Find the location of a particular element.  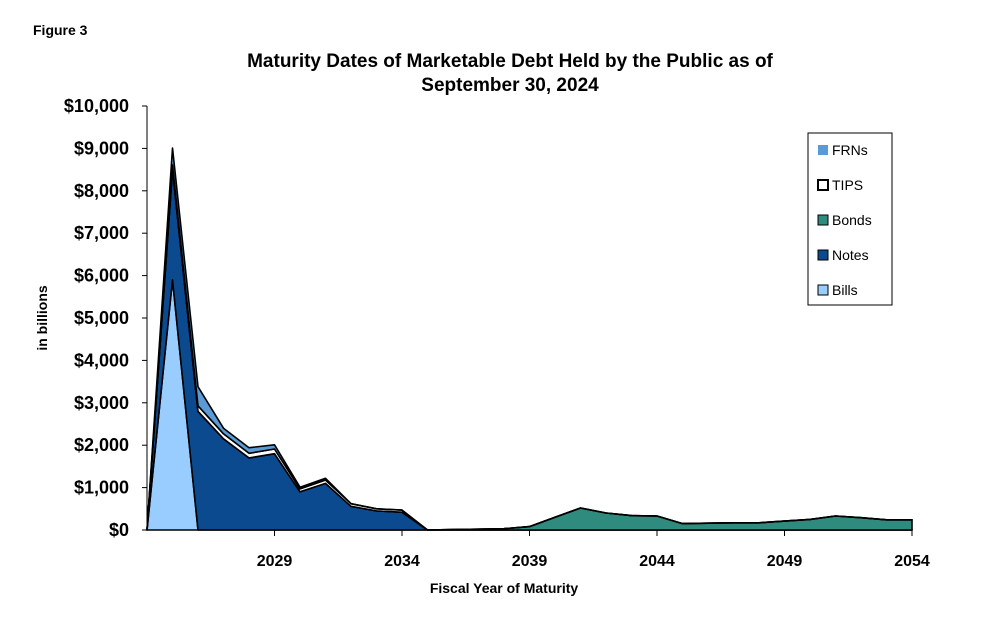

y-tick-label: $7,000 is located at coordinates (101, 233).